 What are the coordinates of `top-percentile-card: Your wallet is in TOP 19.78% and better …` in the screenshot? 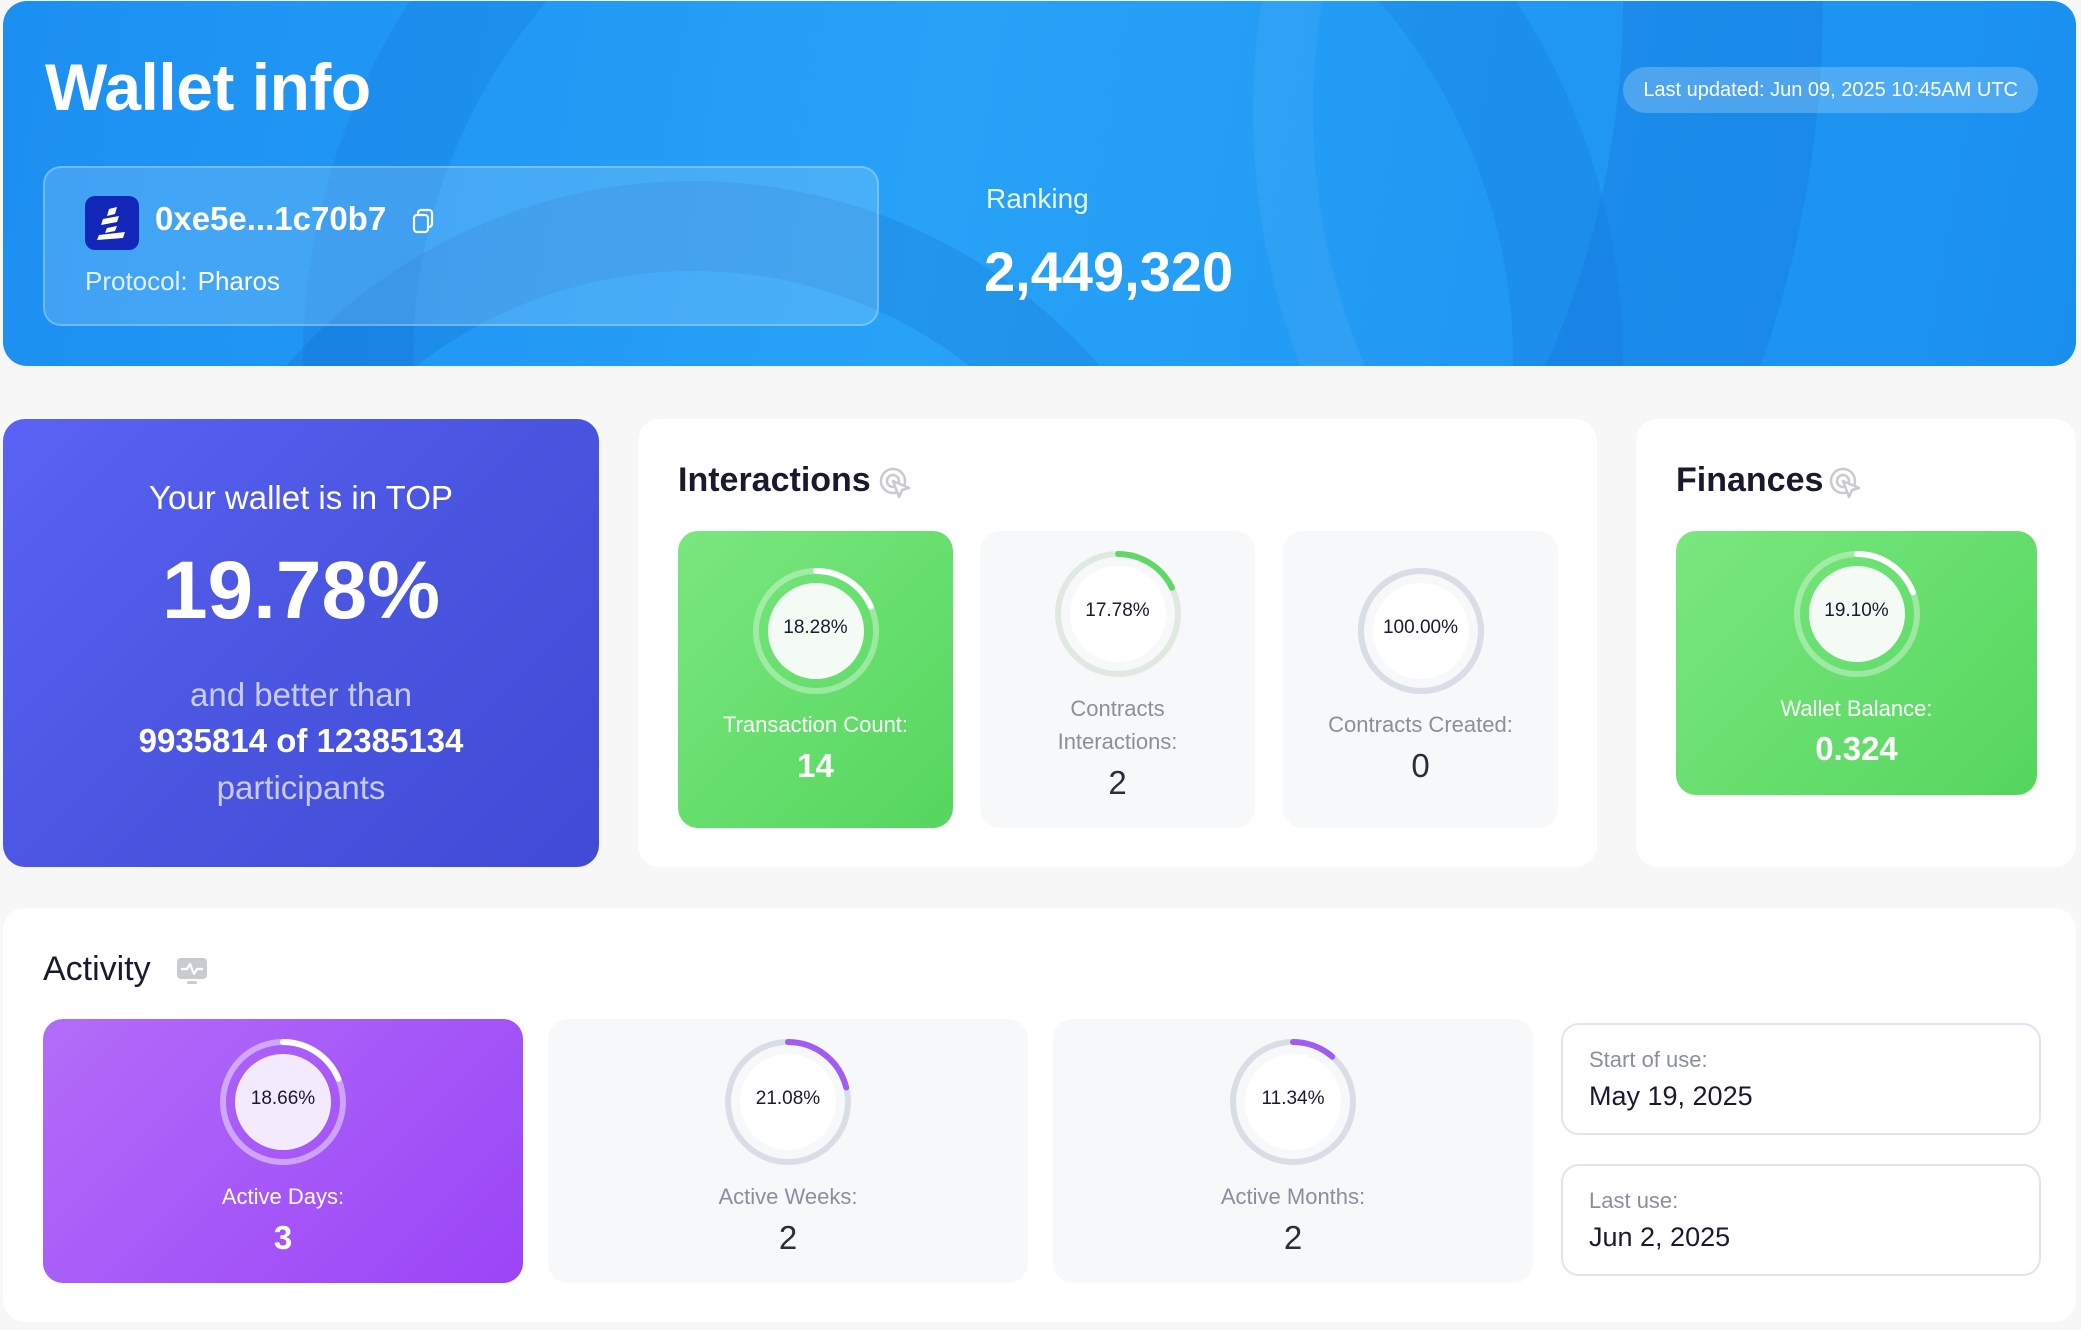 It's located at (301, 643).